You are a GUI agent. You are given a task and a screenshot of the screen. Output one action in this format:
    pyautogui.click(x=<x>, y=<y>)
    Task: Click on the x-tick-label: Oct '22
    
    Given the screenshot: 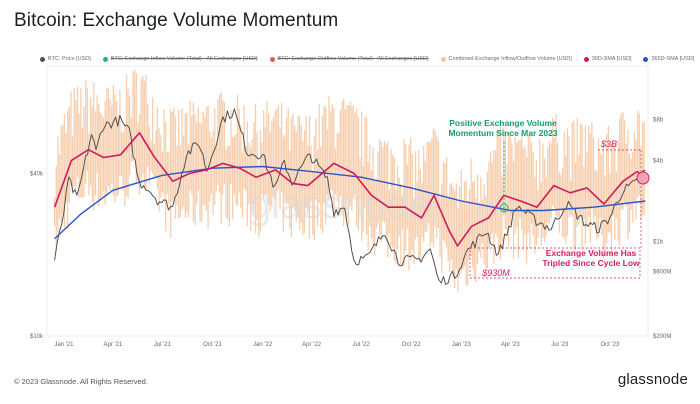 What is the action you would take?
    pyautogui.click(x=411, y=345)
    